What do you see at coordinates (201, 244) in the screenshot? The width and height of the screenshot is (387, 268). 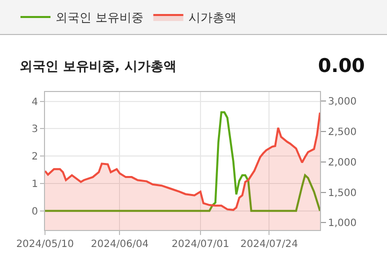 I see `x-tick-label: 2024/07/01` at bounding box center [201, 244].